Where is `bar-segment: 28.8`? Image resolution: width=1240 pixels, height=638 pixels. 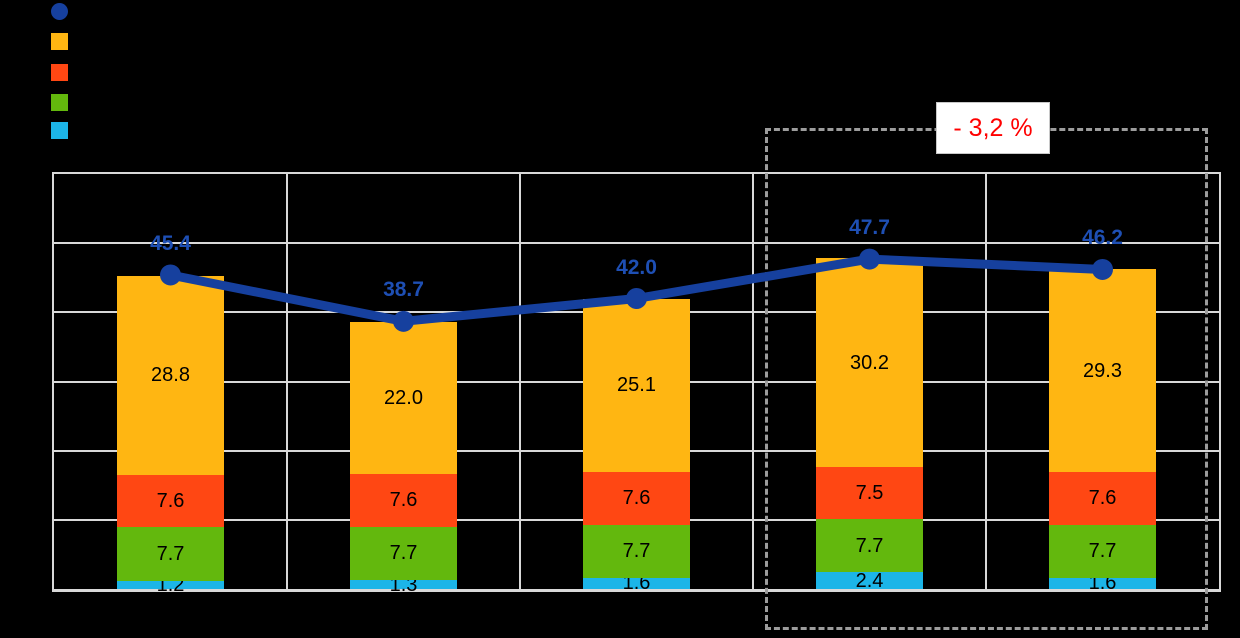
bar-segment: 28.8 is located at coordinates (170, 375).